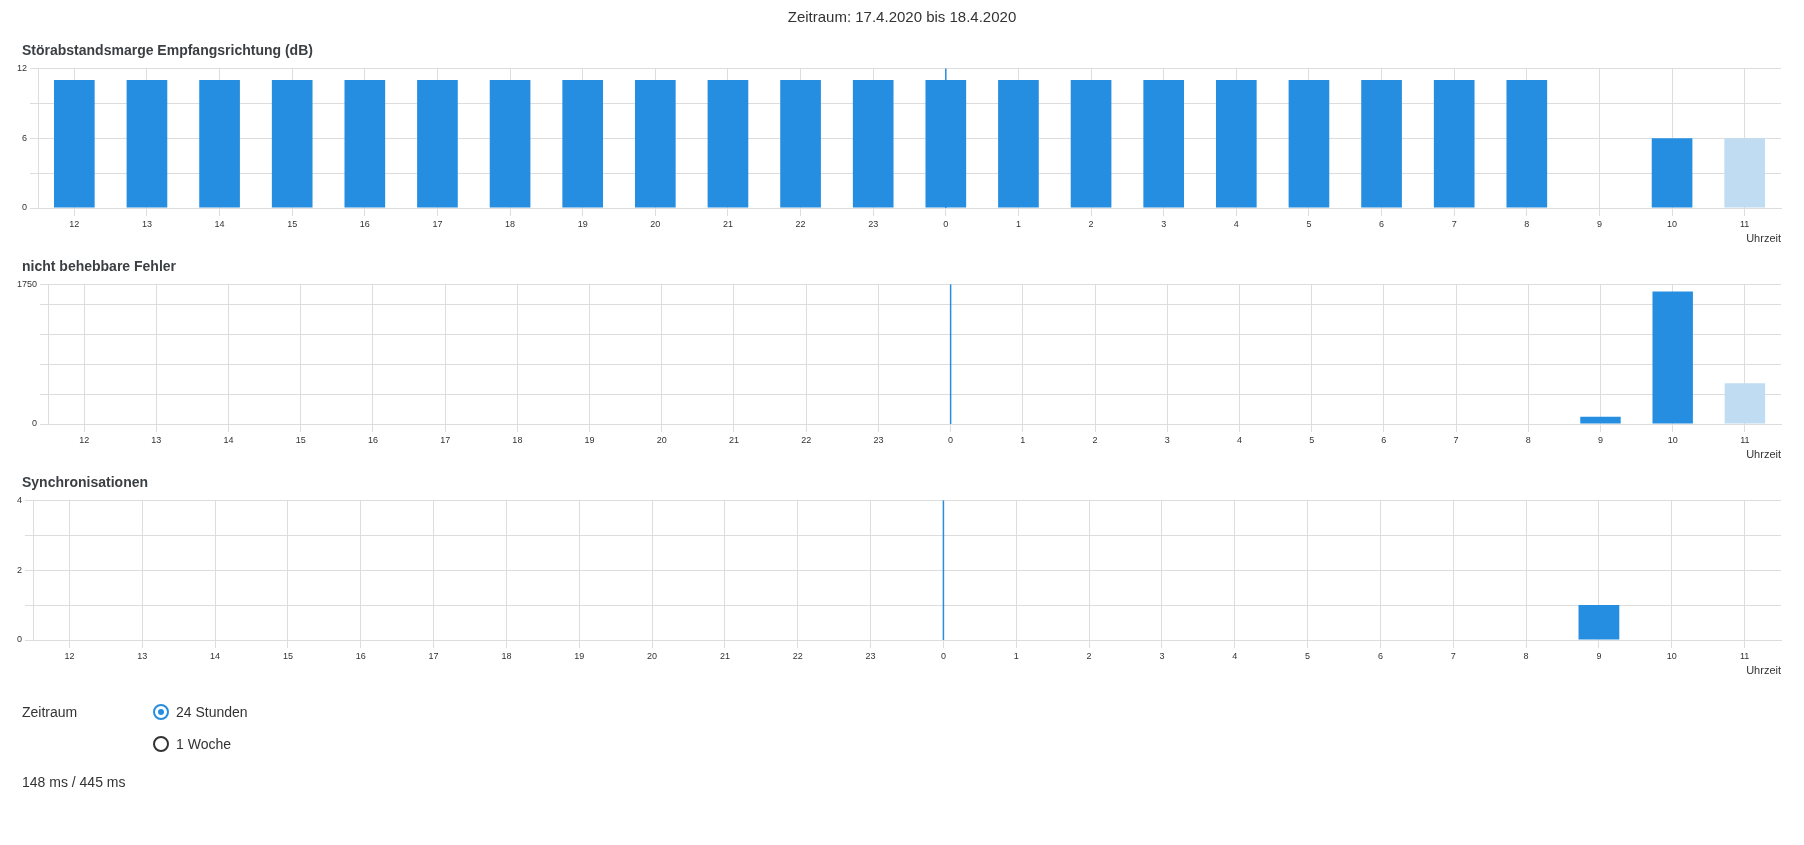 This screenshot has height=845, width=1804. Describe the element at coordinates (19, 499) in the screenshot. I see `y-tick-label: 4` at that location.